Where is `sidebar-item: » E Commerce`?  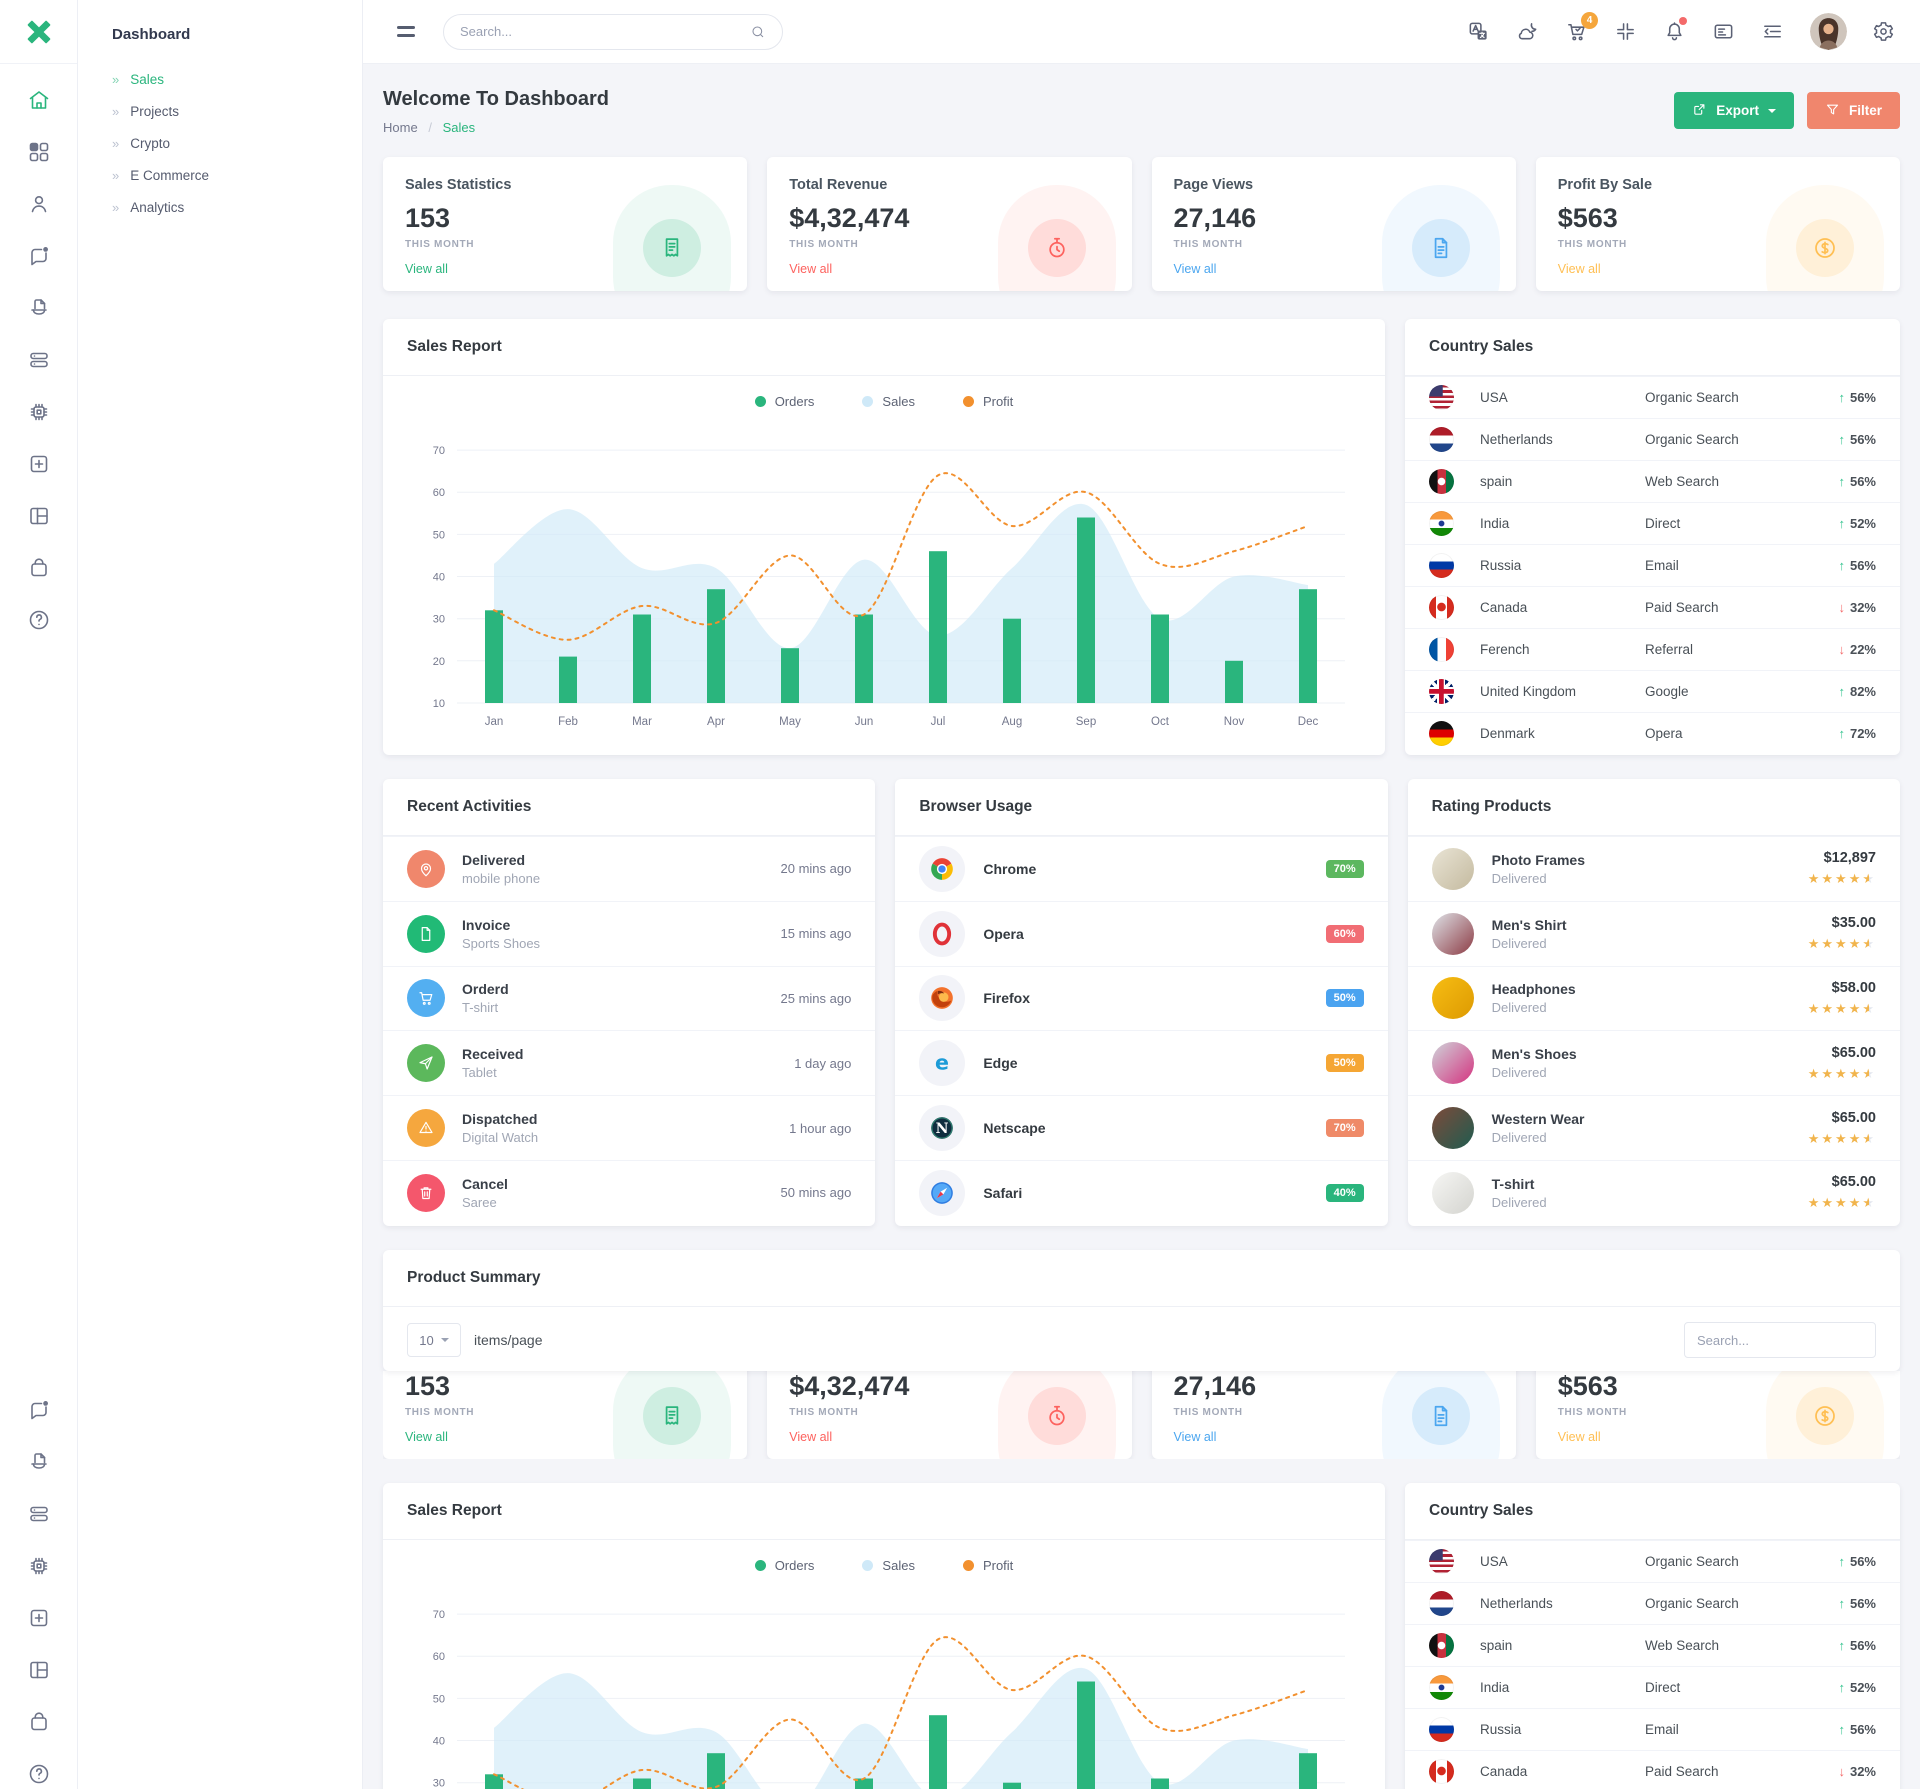 sidebar-item: » E Commerce is located at coordinates (160, 175).